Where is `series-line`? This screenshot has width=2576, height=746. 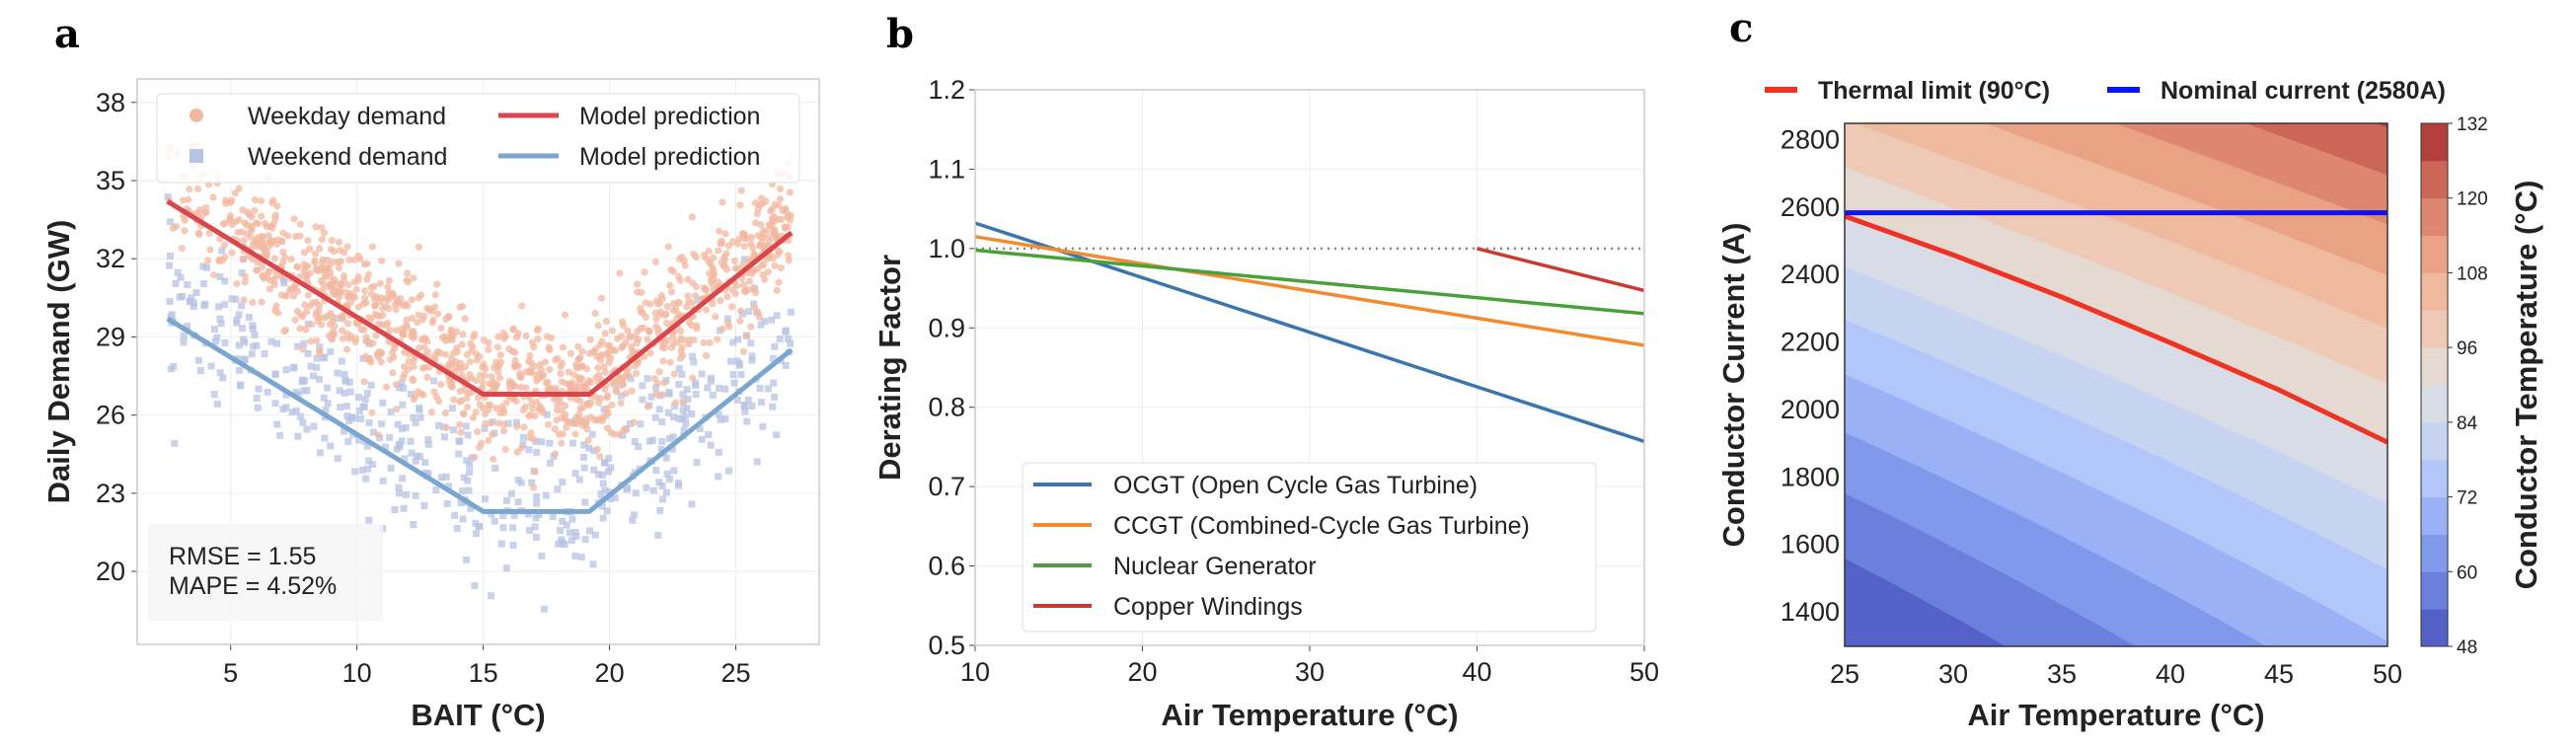 series-line is located at coordinates (1561, 270).